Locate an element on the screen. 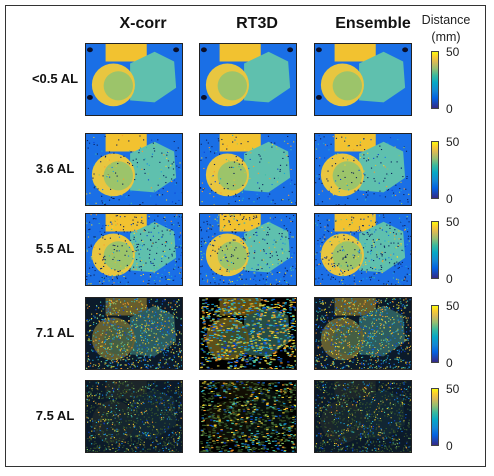 The width and height of the screenshot is (494, 476). row-label: 3.6 AL is located at coordinates (55, 168).